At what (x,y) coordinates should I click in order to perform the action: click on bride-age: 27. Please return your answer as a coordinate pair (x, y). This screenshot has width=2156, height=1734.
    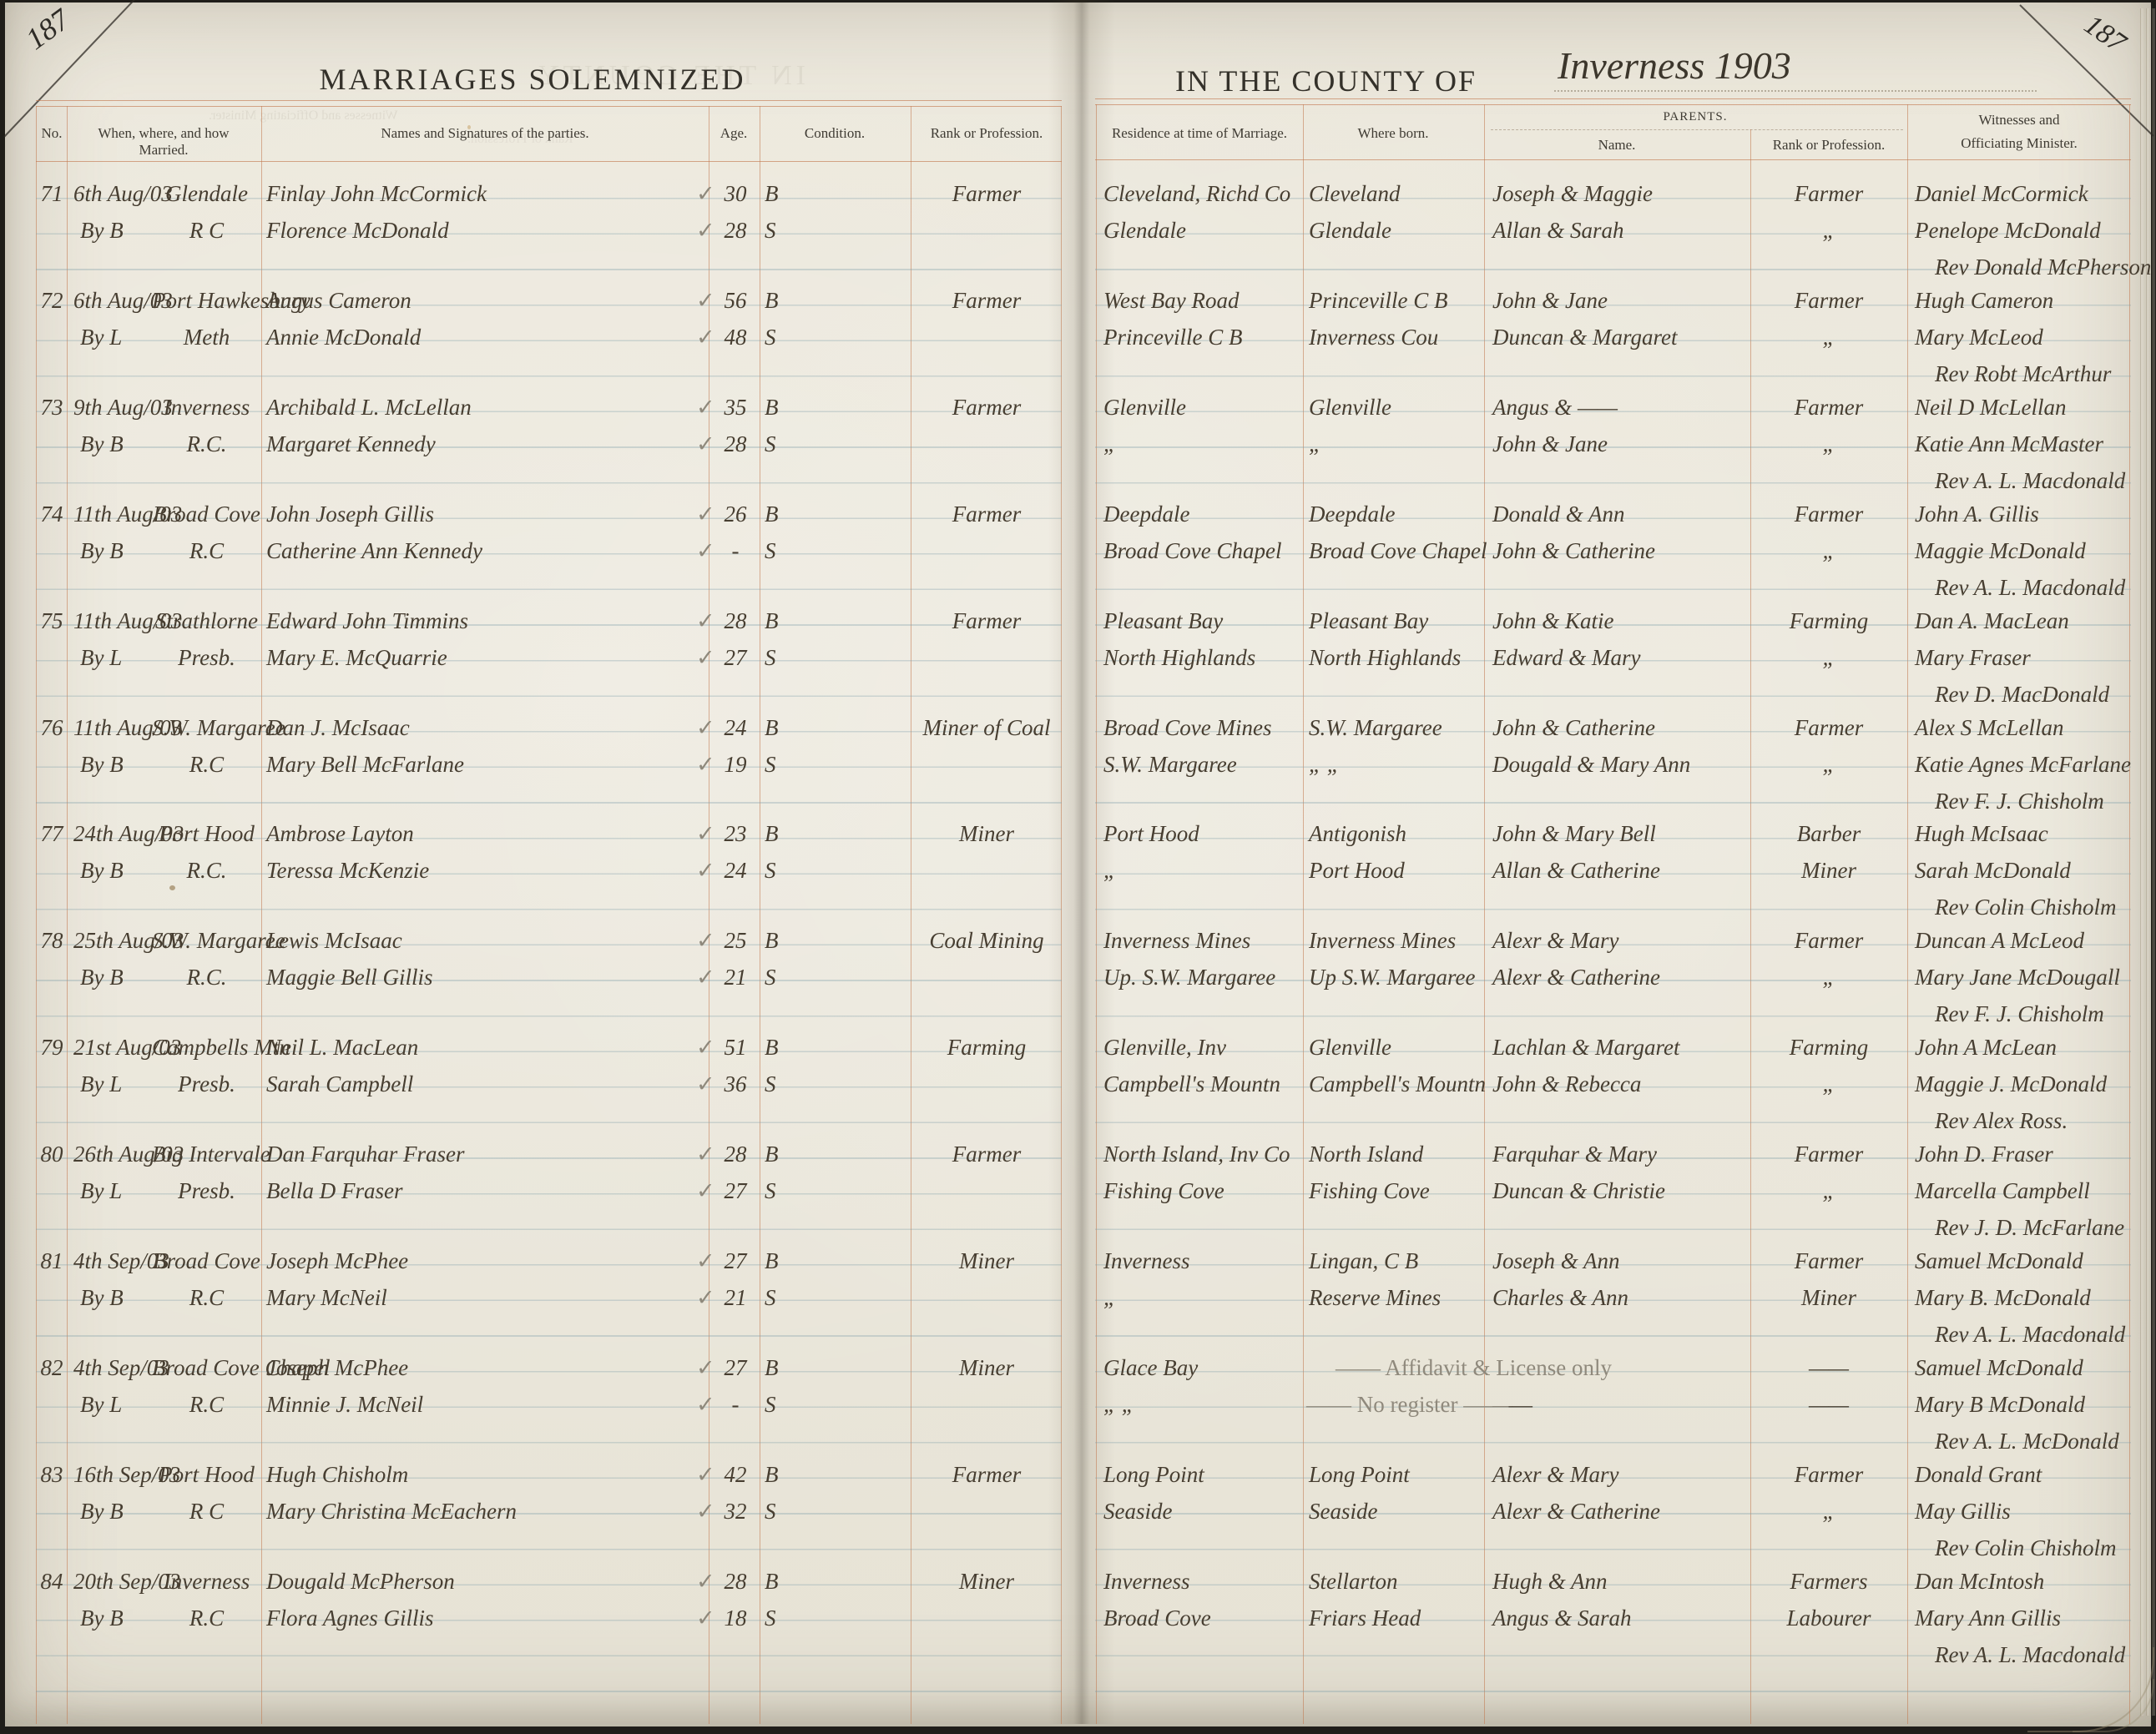
    Looking at the image, I should click on (735, 658).